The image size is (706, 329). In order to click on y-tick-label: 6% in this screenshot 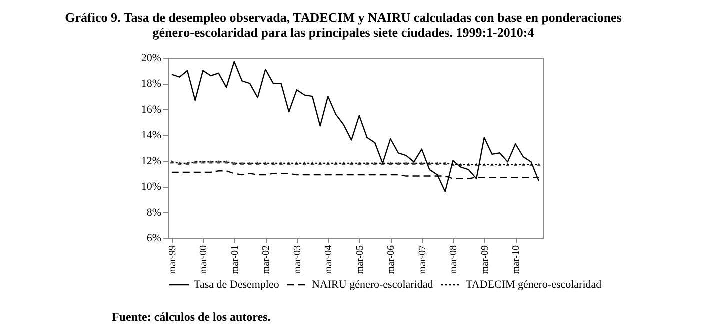, I will do `click(154, 238)`.